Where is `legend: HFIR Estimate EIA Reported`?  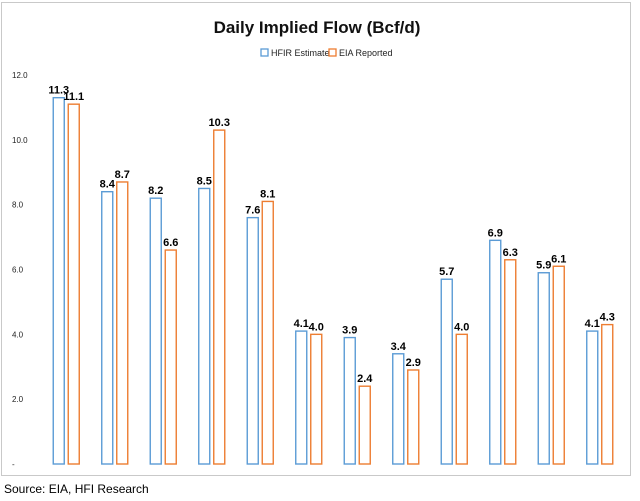
legend: HFIR Estimate EIA Reported is located at coordinates (327, 53).